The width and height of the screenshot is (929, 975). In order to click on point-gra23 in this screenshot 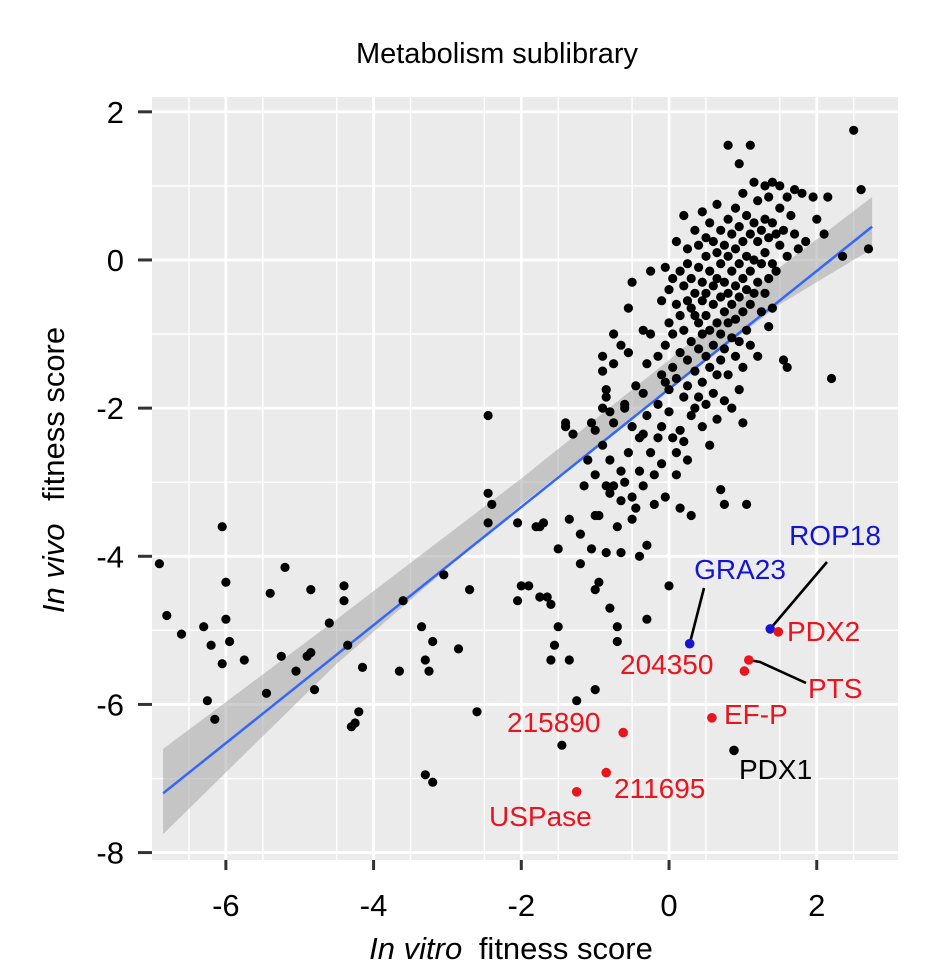, I will do `click(689, 643)`.